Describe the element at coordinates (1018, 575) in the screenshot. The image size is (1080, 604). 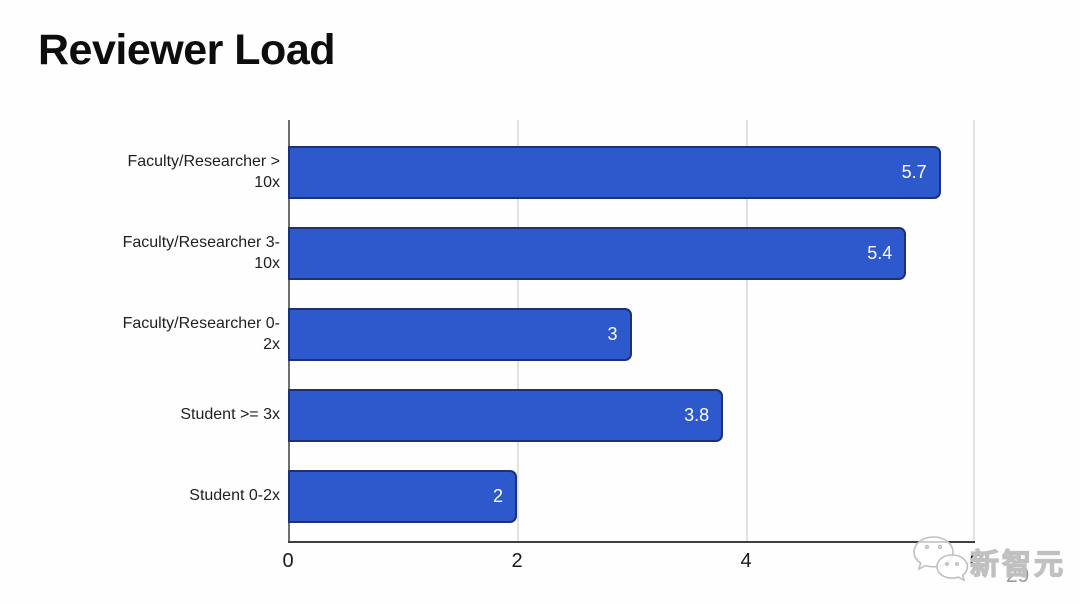
I see `page-number: 29` at that location.